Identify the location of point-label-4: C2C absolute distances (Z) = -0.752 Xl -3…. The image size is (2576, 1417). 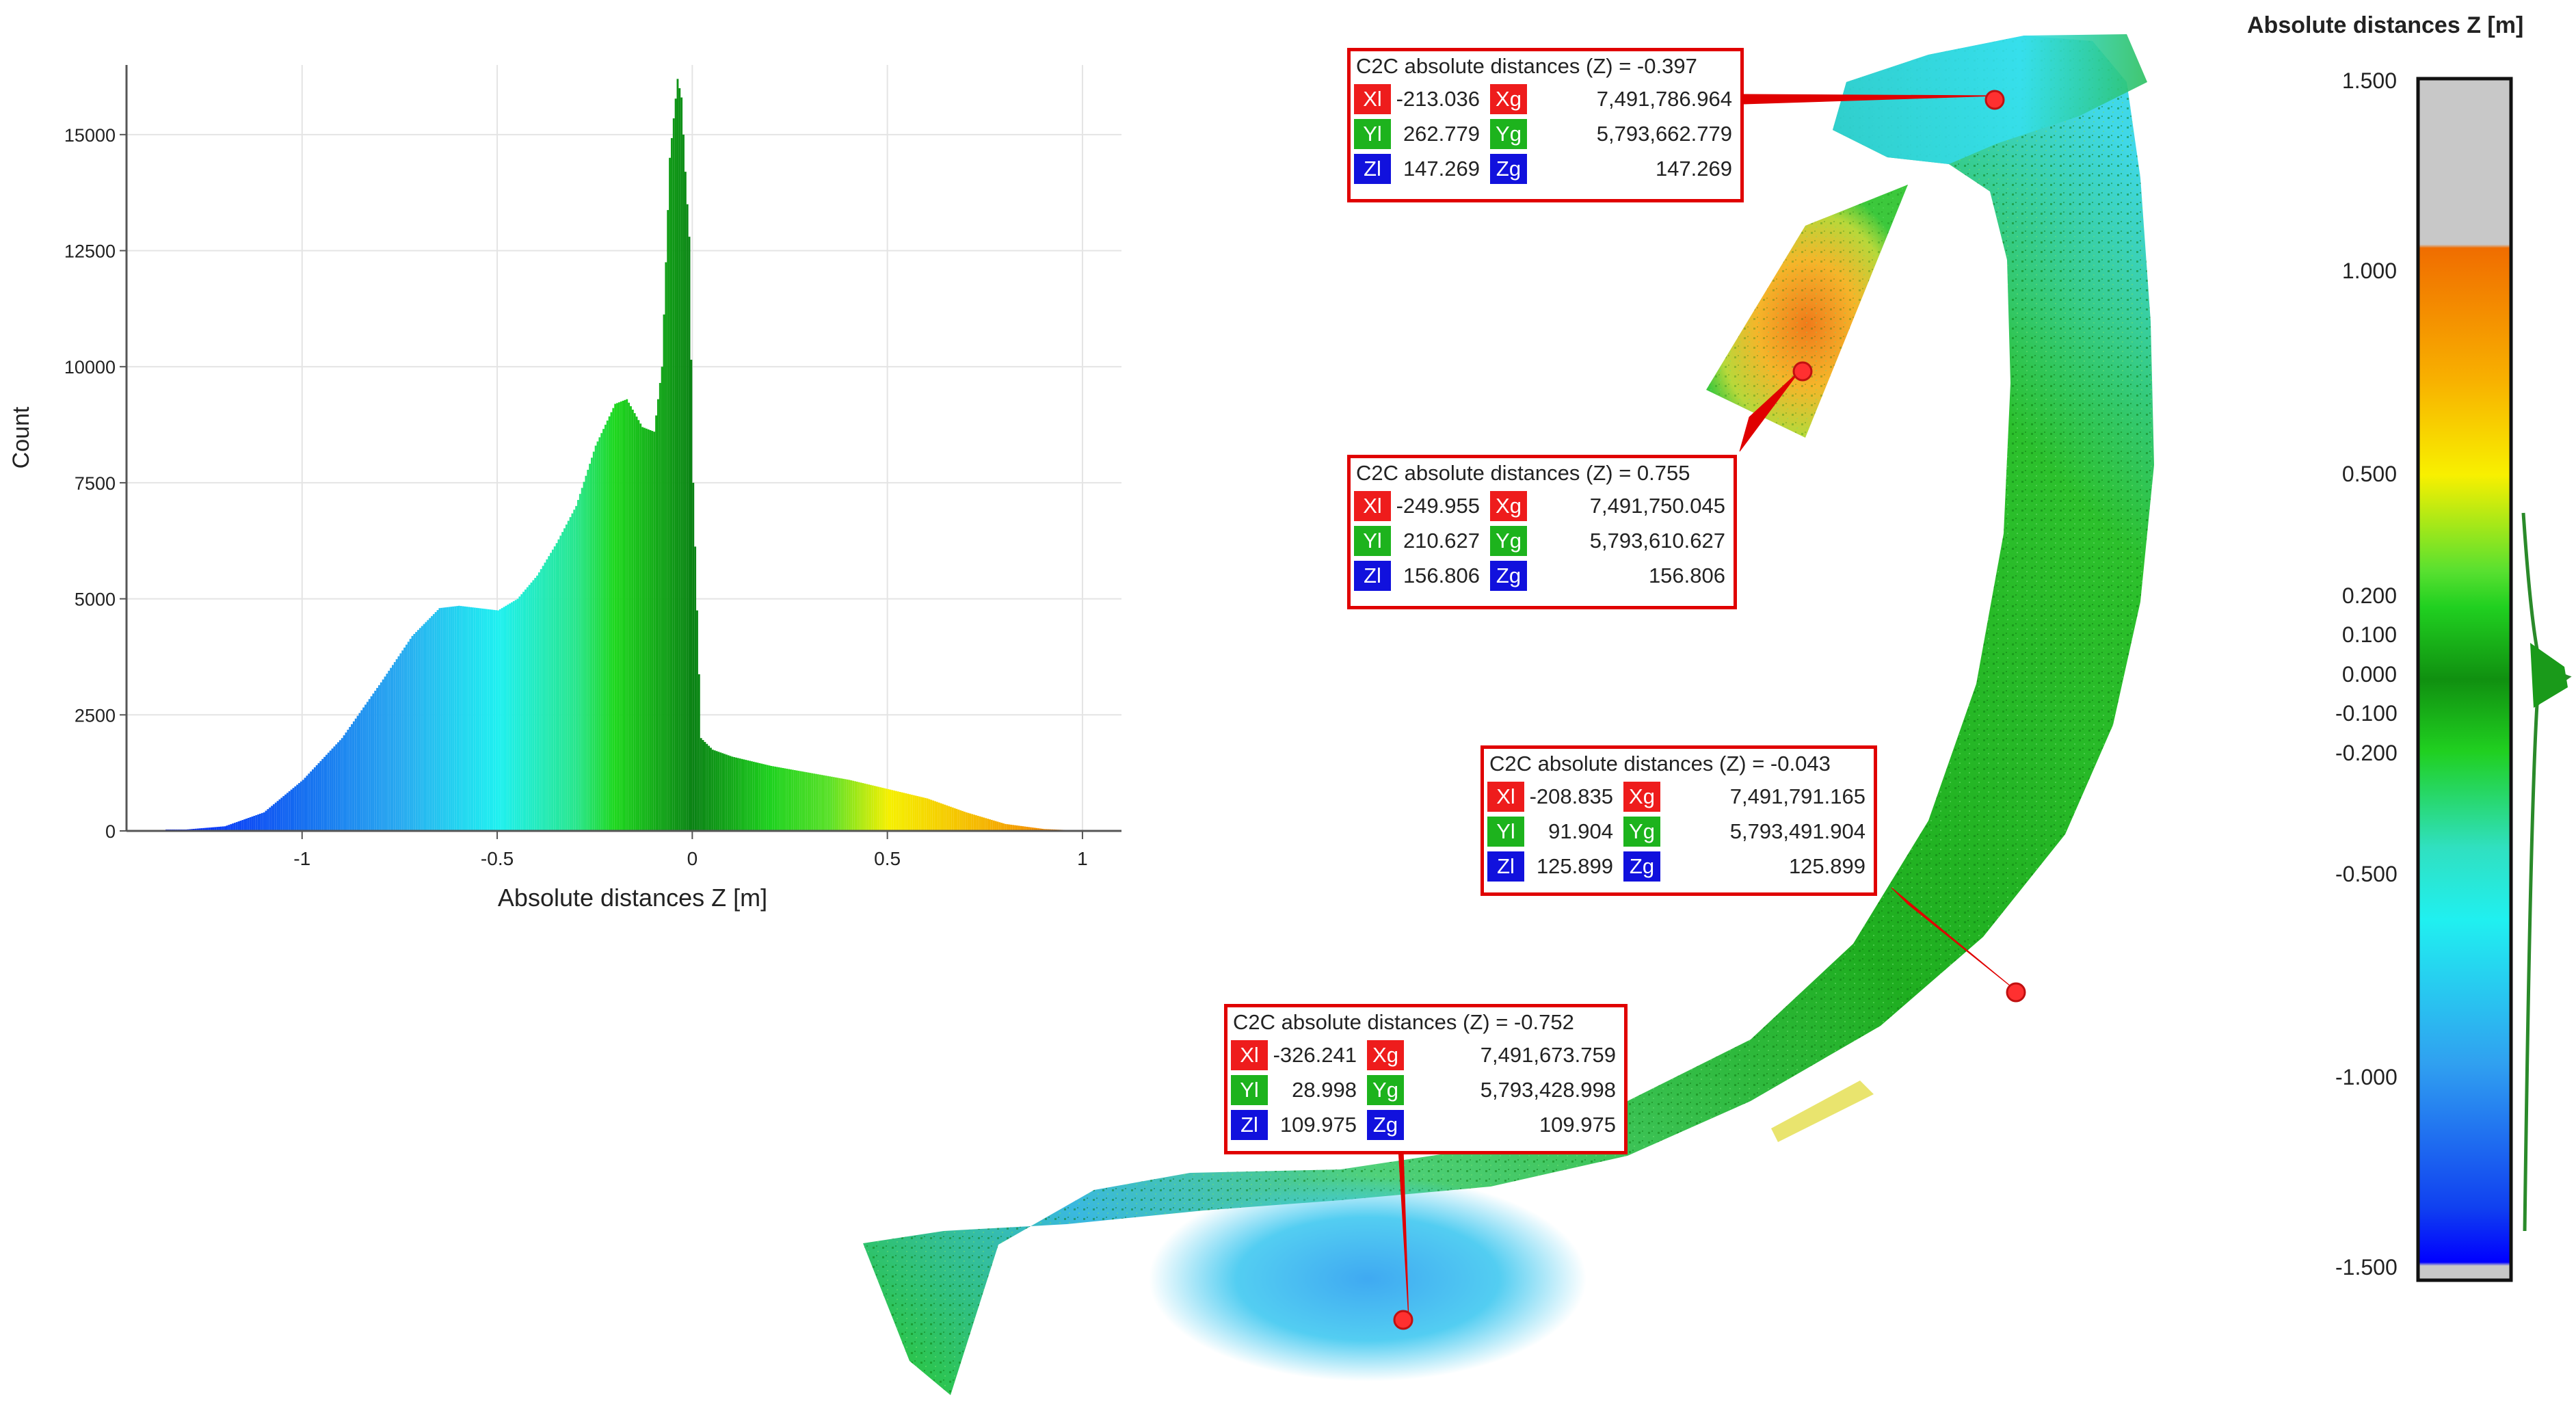
(1426, 1079).